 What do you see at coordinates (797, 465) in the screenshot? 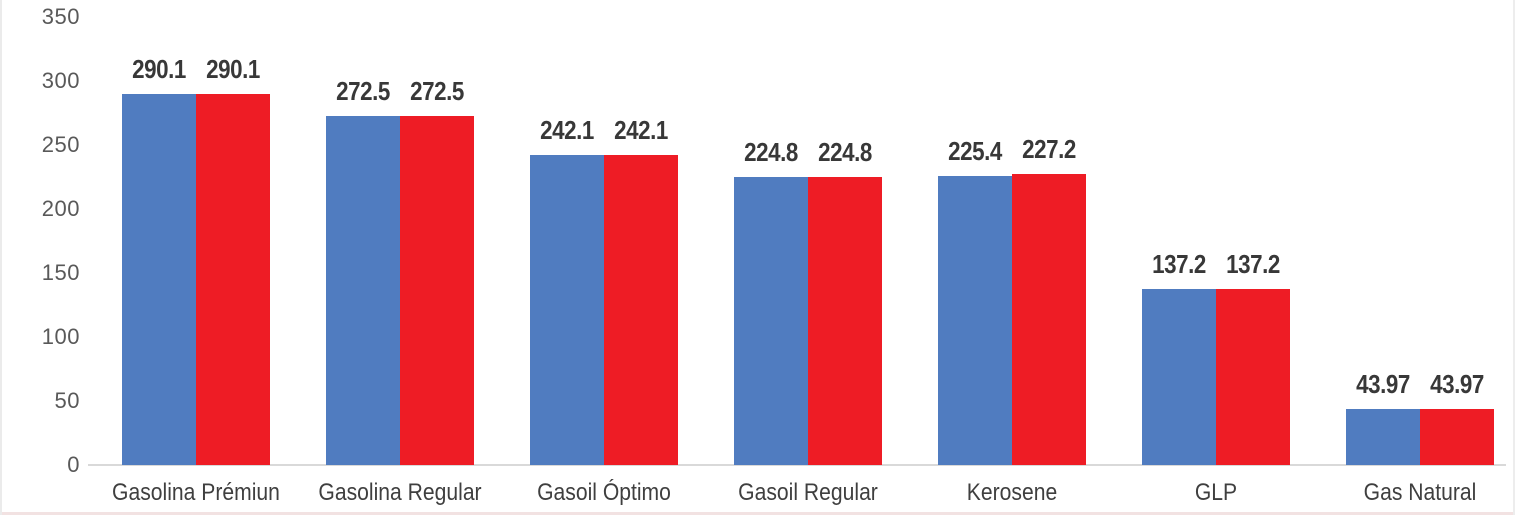
I see `x-axis-line` at bounding box center [797, 465].